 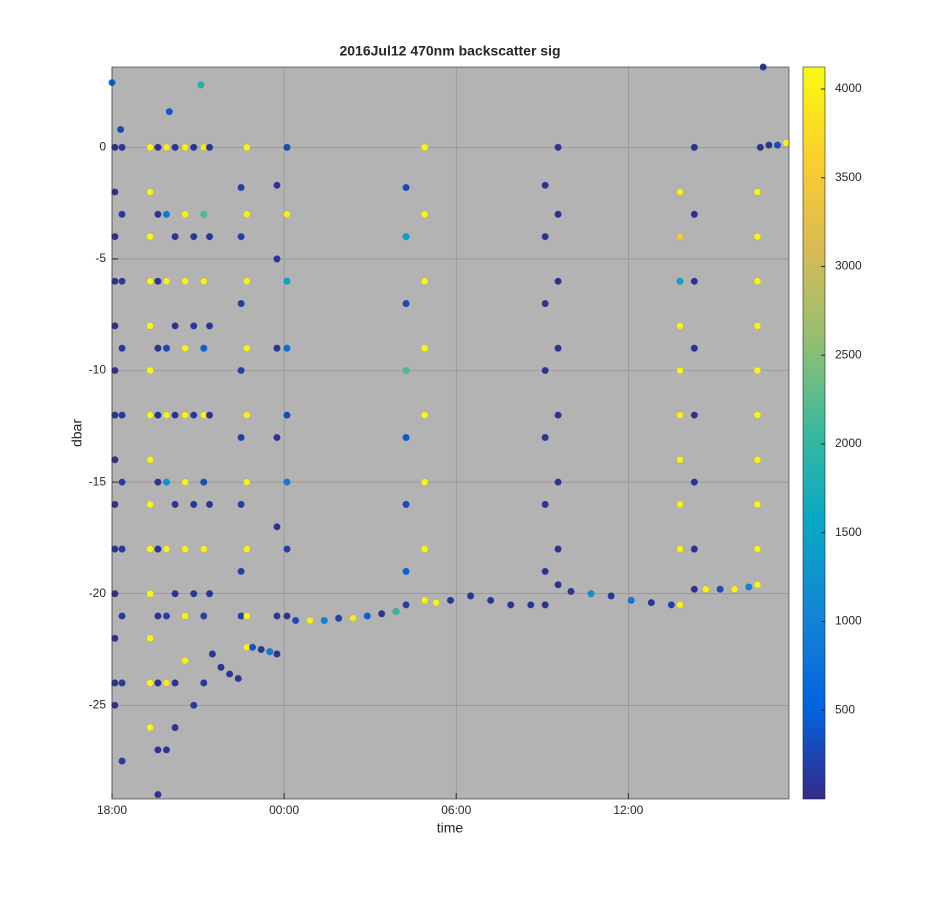 I want to click on colorbar-tick-label: 500, so click(x=845, y=709).